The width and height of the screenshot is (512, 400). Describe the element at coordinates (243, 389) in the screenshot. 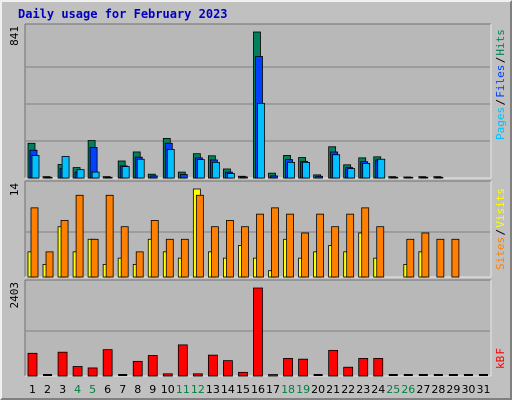

I see `day-label: 15` at that location.